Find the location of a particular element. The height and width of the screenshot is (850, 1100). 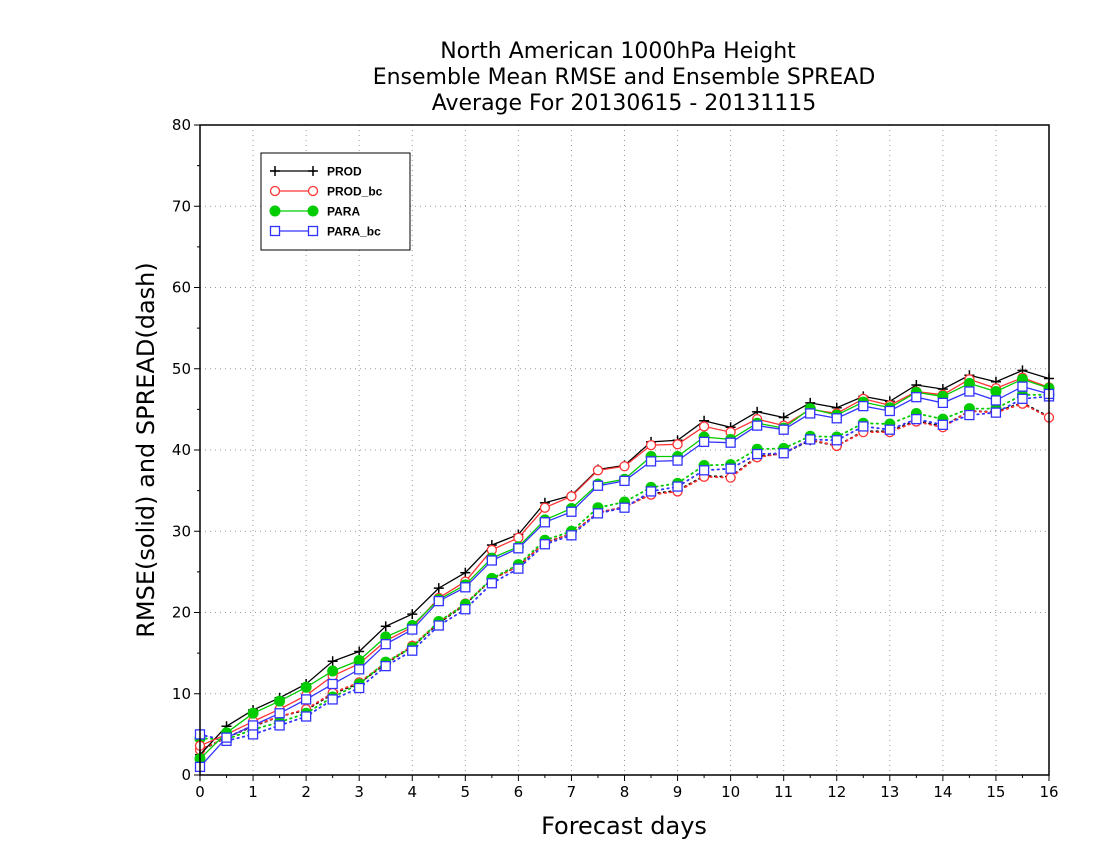

x-tick-label: 14 is located at coordinates (942, 792).